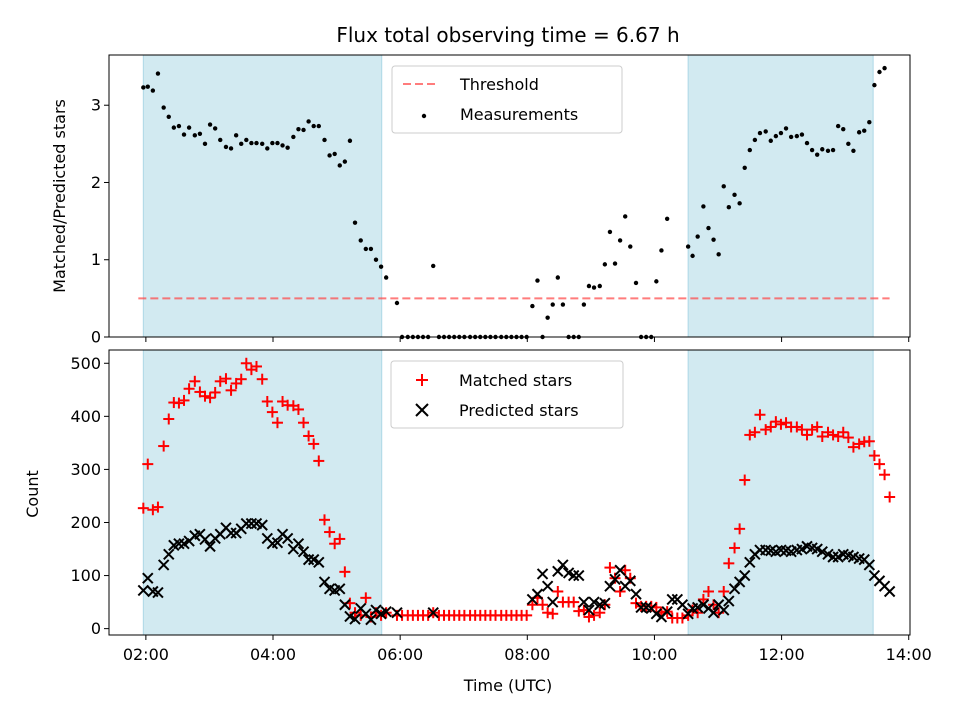 The height and width of the screenshot is (720, 960). I want to click on counts-x-ticks: 02:00 04:00 06:00 08:00 10:00 12:00 14:00, so click(527, 649).